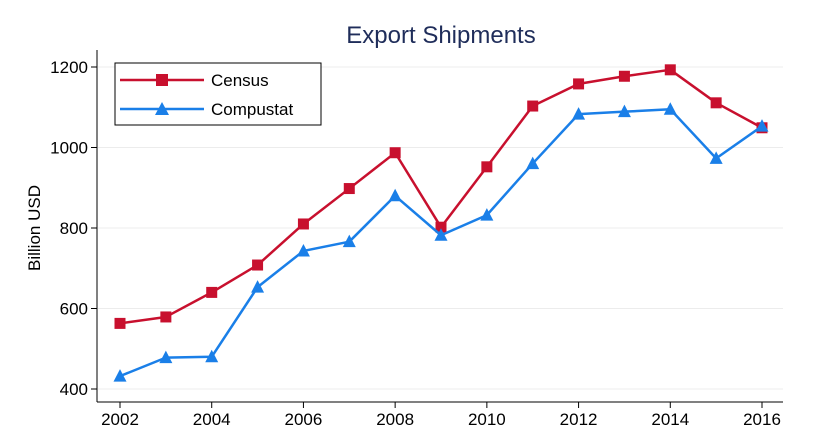 Image resolution: width=815 pixels, height=436 pixels. Describe the element at coordinates (74, 309) in the screenshot. I see `y-tick-label-600: 600` at that location.